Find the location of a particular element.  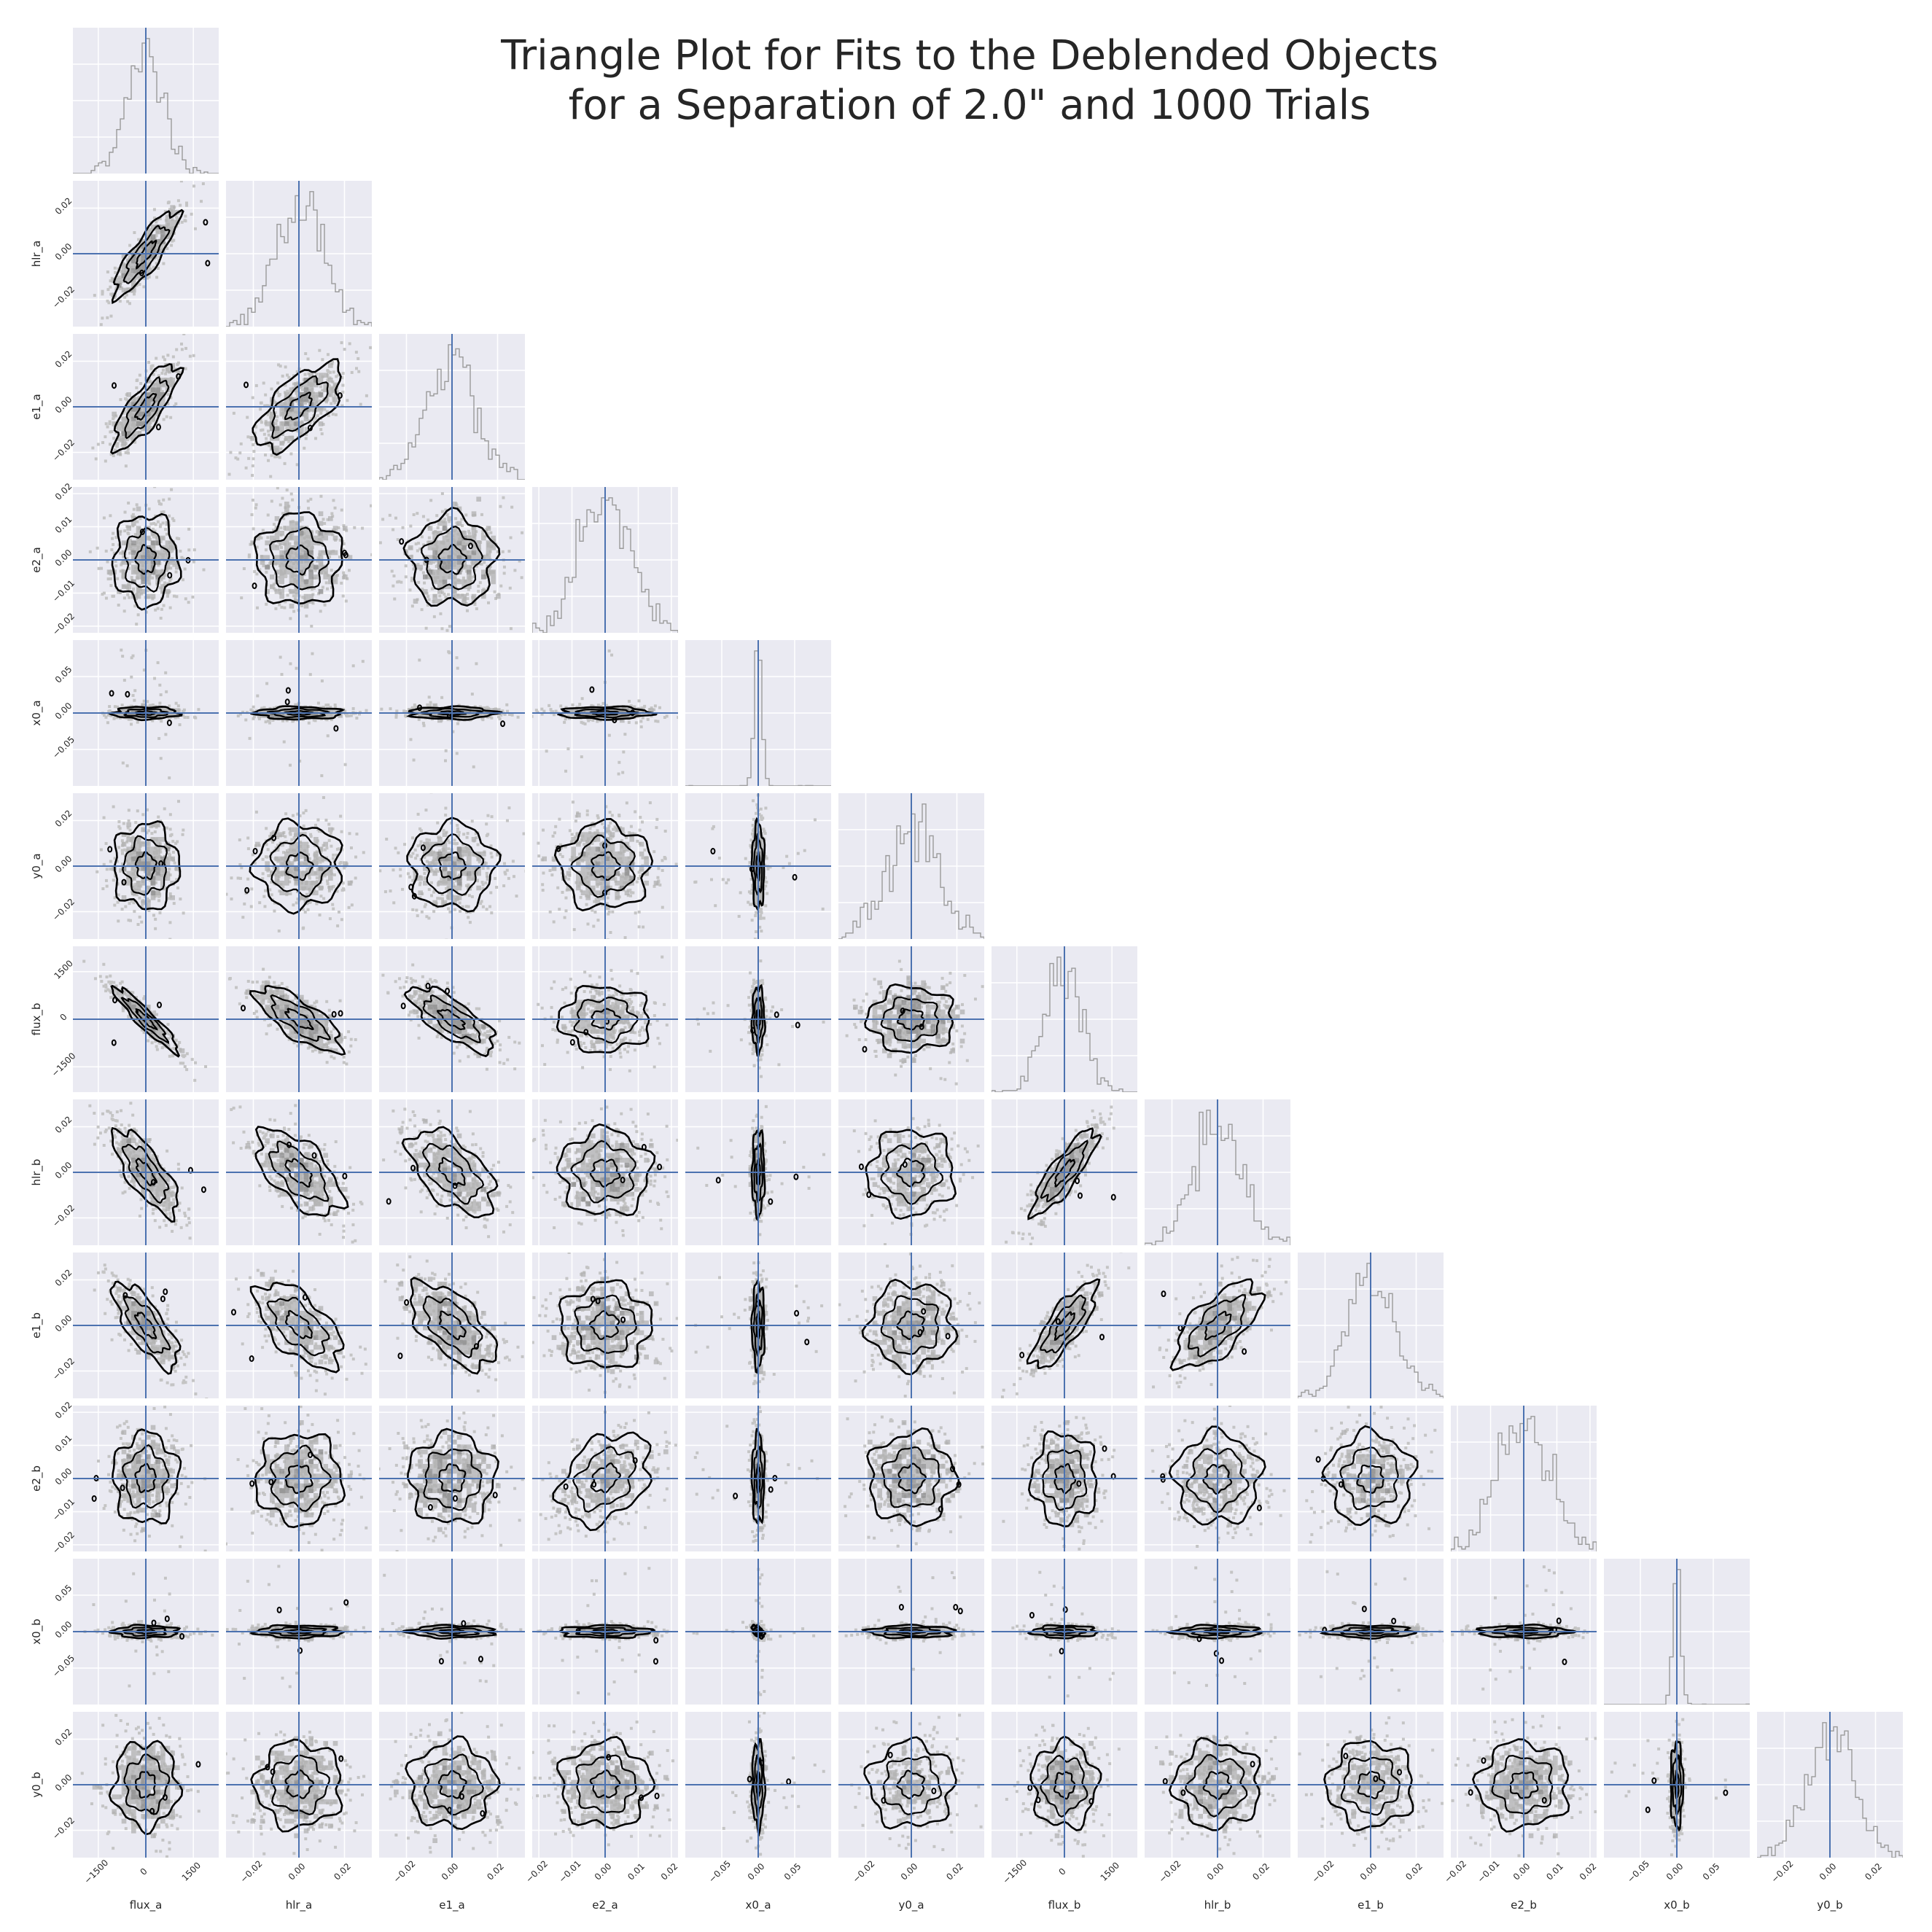

contours is located at coordinates (161, 257).